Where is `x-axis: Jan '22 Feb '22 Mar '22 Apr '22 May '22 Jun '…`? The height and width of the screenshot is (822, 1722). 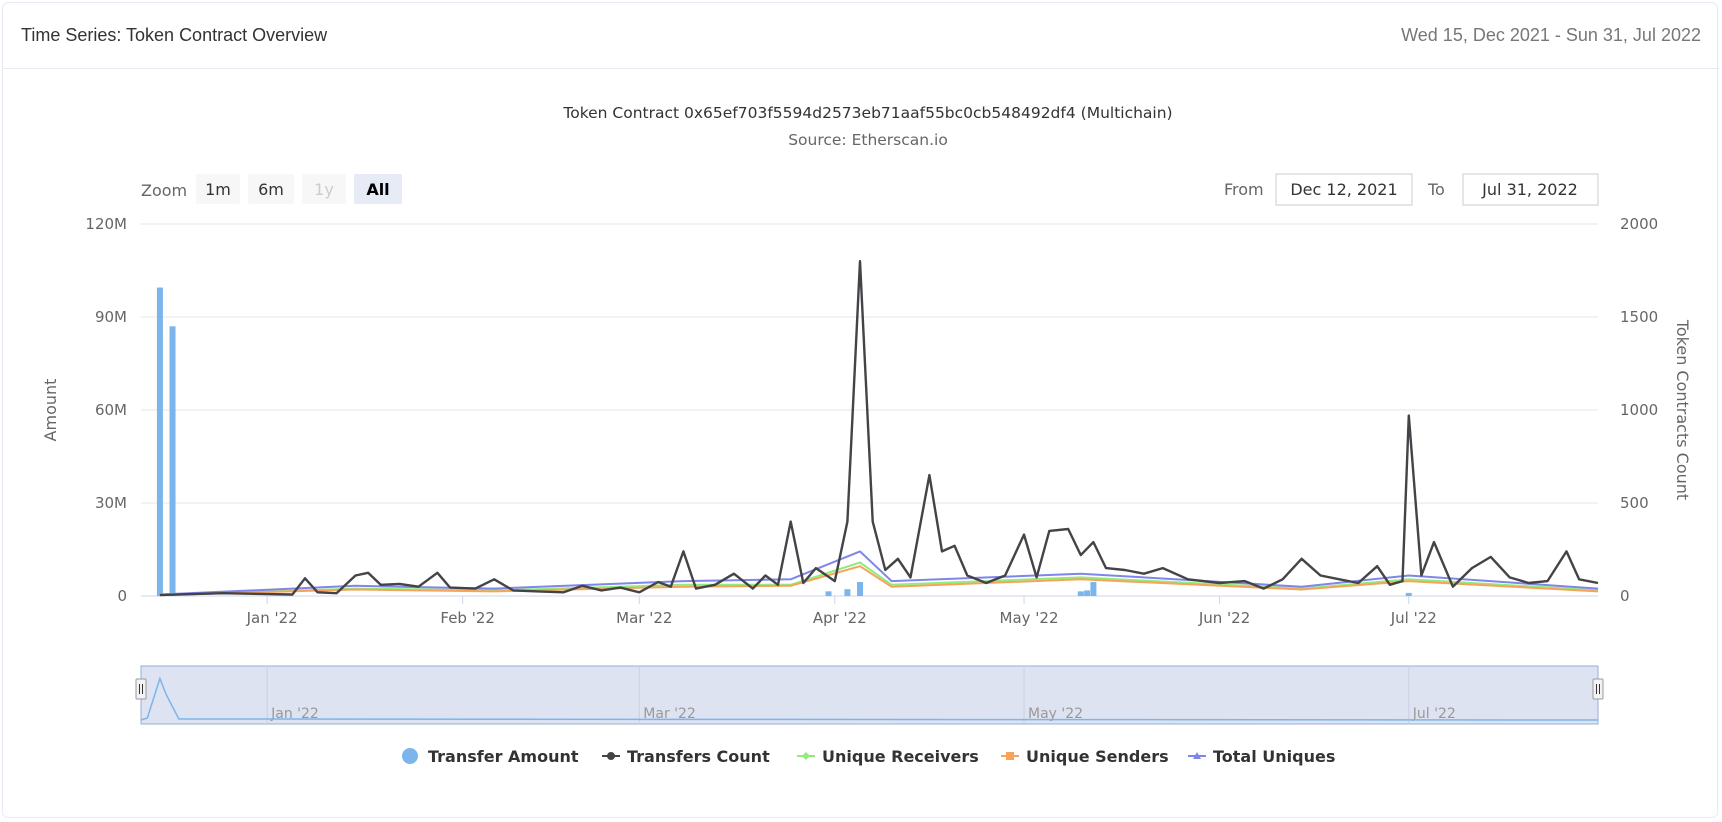 x-axis: Jan '22 Feb '22 Mar '22 Apr '22 May '22 Jun '… is located at coordinates (841, 611).